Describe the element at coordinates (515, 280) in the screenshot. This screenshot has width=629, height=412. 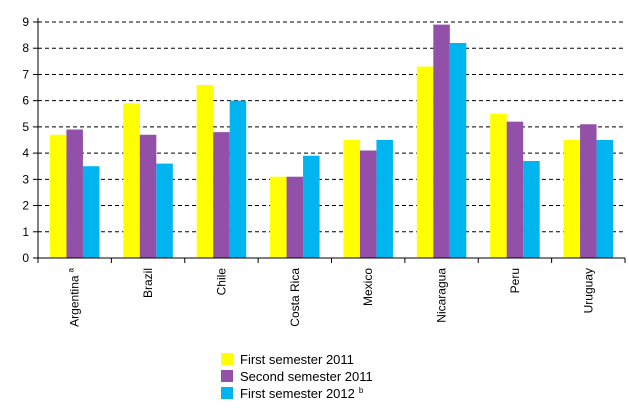
I see `category-label: Peru` at that location.